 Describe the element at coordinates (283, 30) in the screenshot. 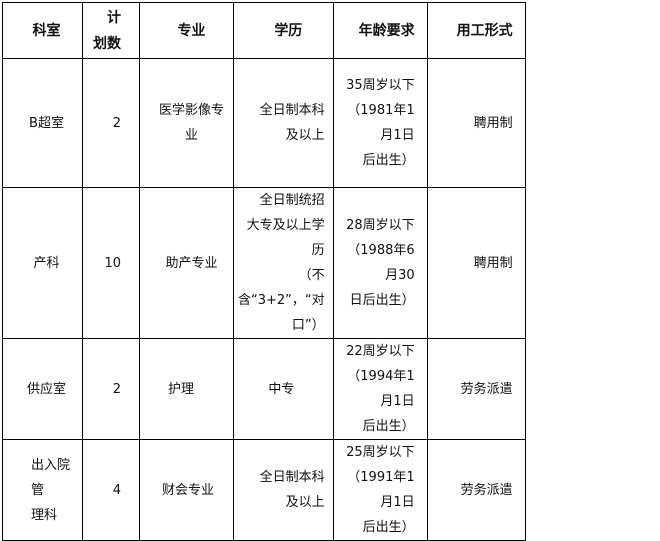

I see `header-education: 学历` at that location.